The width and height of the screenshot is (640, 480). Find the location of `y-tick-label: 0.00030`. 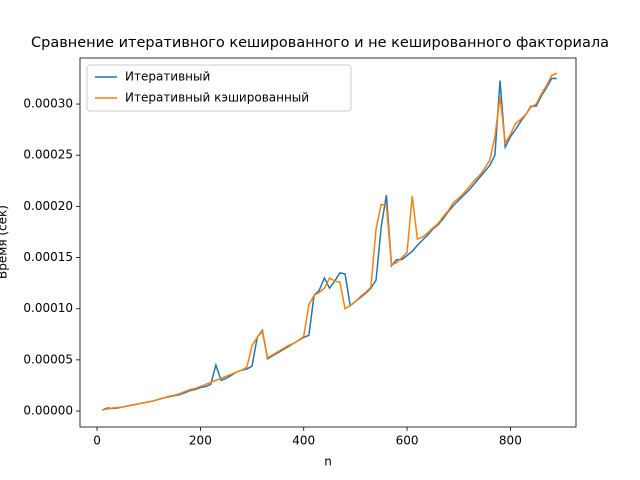

y-tick-label: 0.00030 is located at coordinates (48, 104).